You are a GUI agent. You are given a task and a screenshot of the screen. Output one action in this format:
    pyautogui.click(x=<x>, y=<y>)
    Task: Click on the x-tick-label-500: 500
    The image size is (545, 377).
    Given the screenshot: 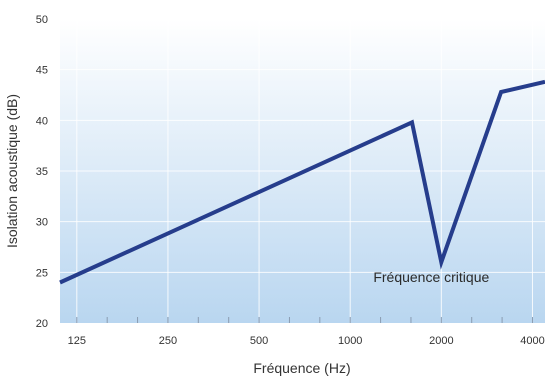 What is the action you would take?
    pyautogui.click(x=259, y=341)
    